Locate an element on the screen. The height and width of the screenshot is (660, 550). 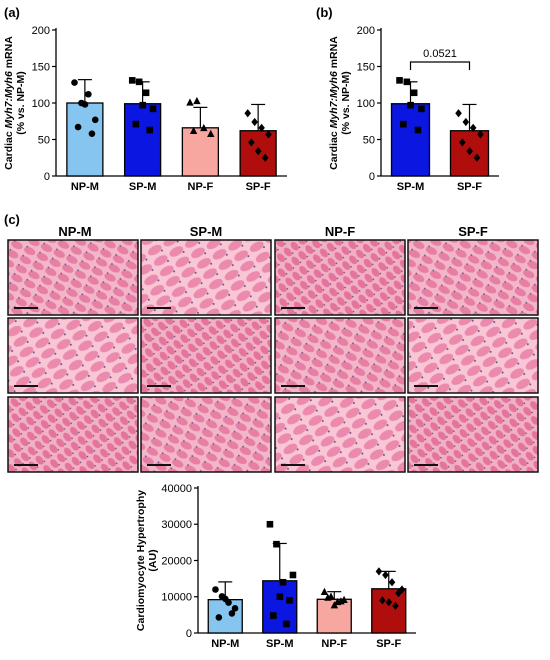
y-axis-label-units: (% vs. NP-M) is located at coordinates (346, 103).